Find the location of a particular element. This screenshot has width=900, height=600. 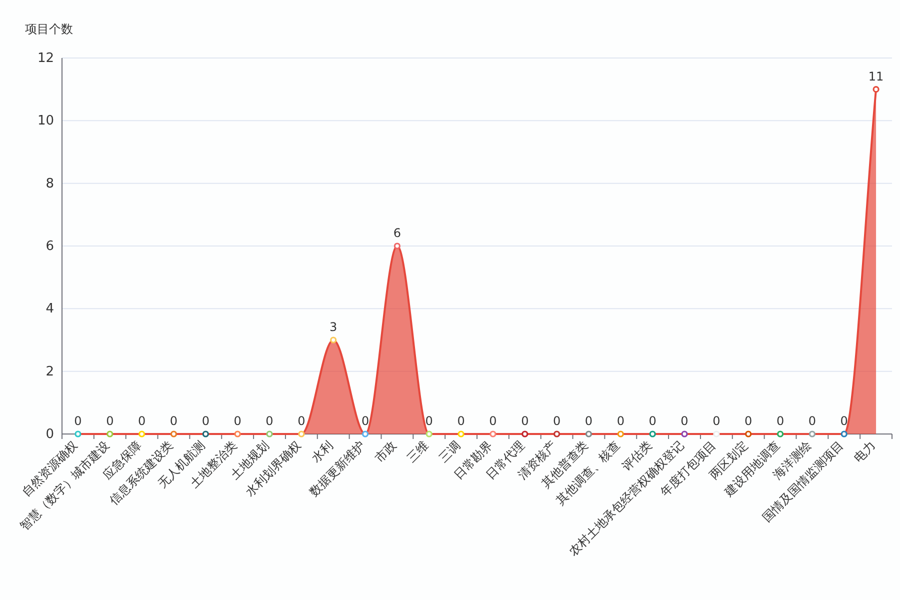

x-tick-label: 三调 is located at coordinates (450, 452).